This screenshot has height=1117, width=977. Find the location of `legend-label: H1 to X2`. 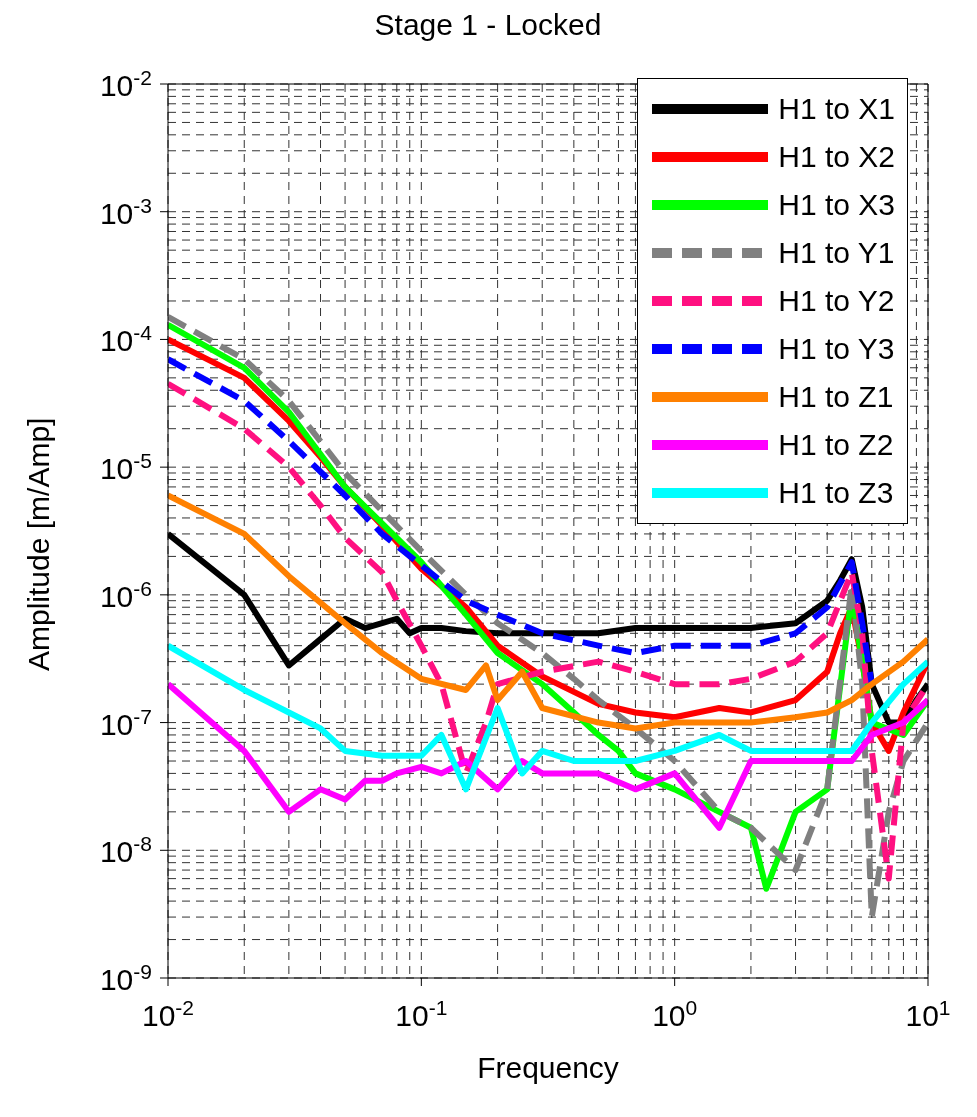

legend-label: H1 to X2 is located at coordinates (836, 157).